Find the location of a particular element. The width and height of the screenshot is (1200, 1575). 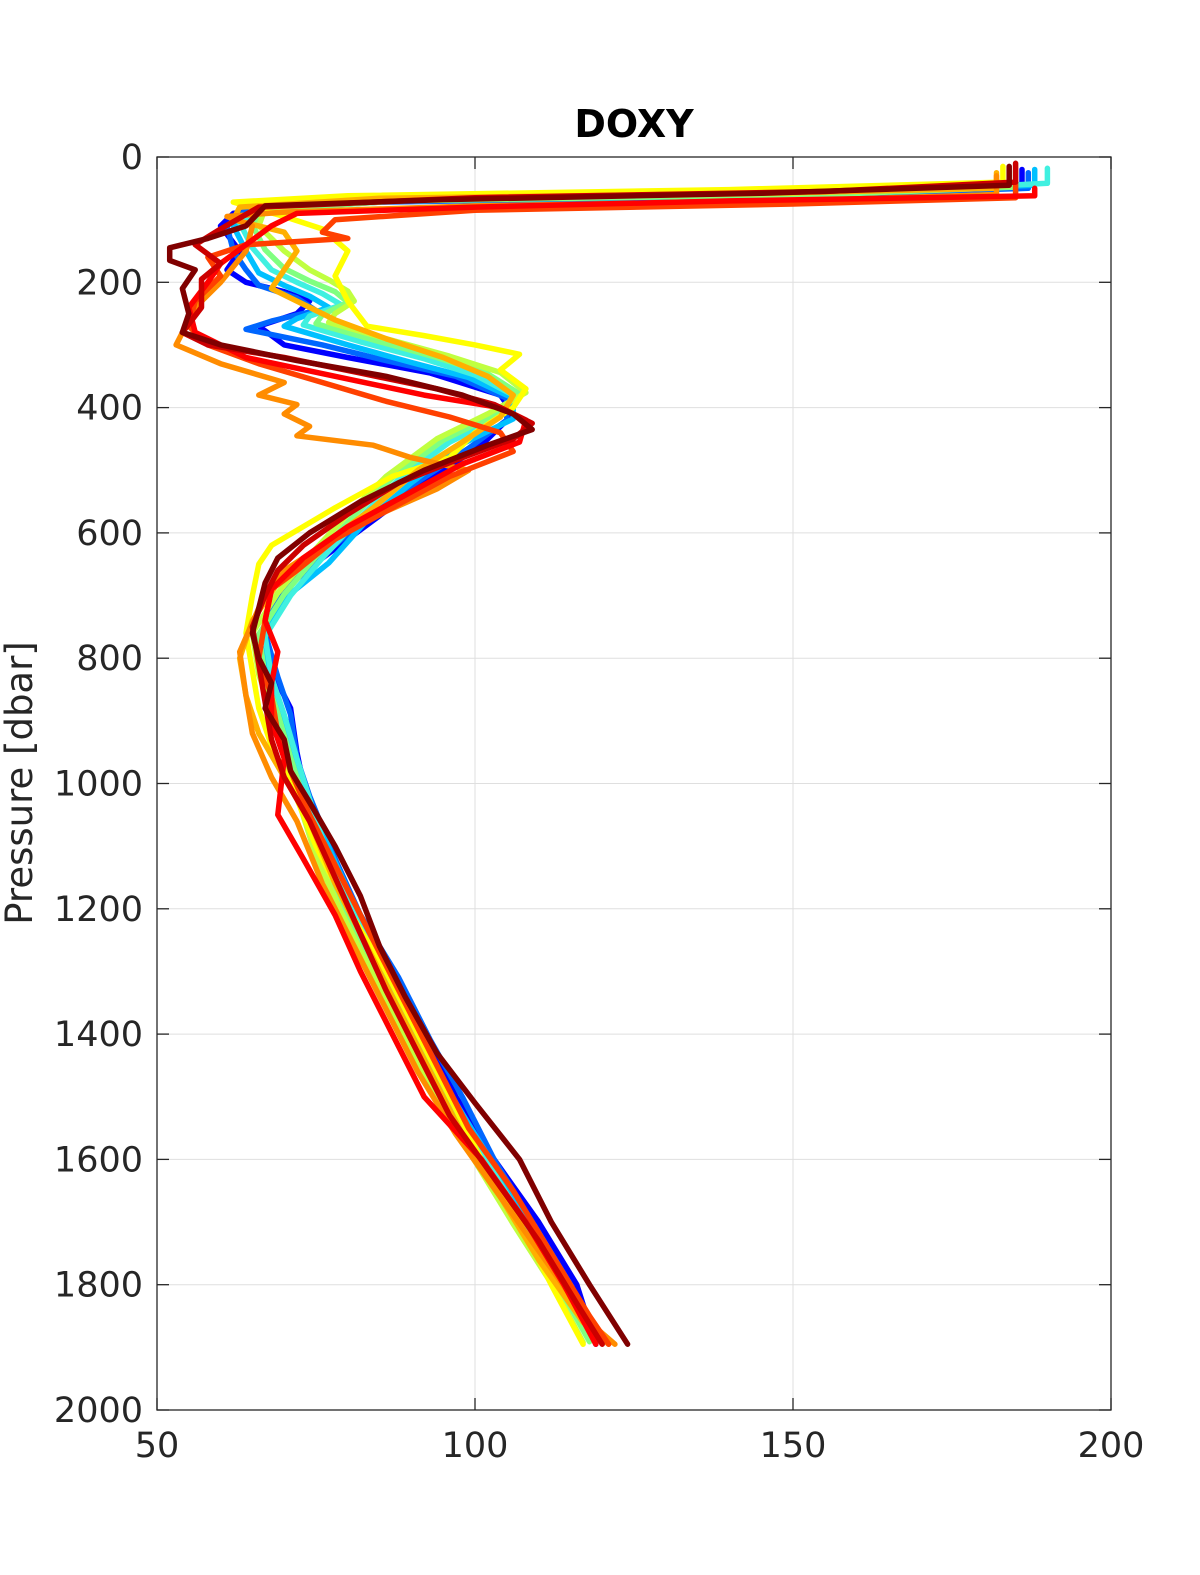

y-tick-label: 800 is located at coordinates (109, 659).